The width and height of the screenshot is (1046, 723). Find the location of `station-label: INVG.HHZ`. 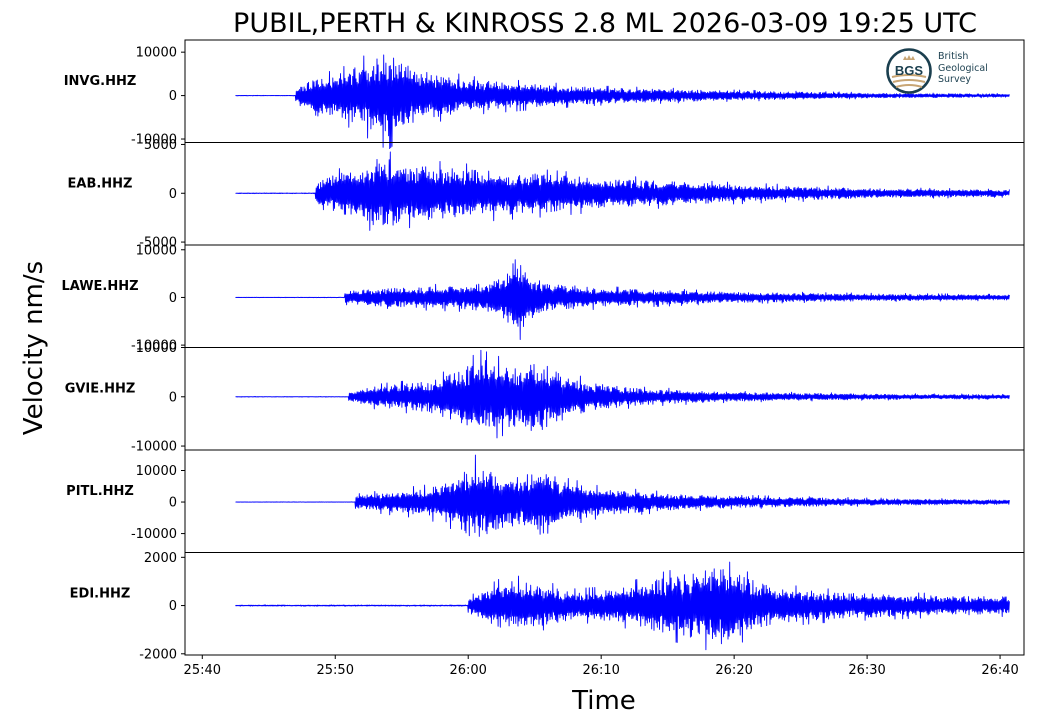

station-label: INVG.HHZ is located at coordinates (100, 81).